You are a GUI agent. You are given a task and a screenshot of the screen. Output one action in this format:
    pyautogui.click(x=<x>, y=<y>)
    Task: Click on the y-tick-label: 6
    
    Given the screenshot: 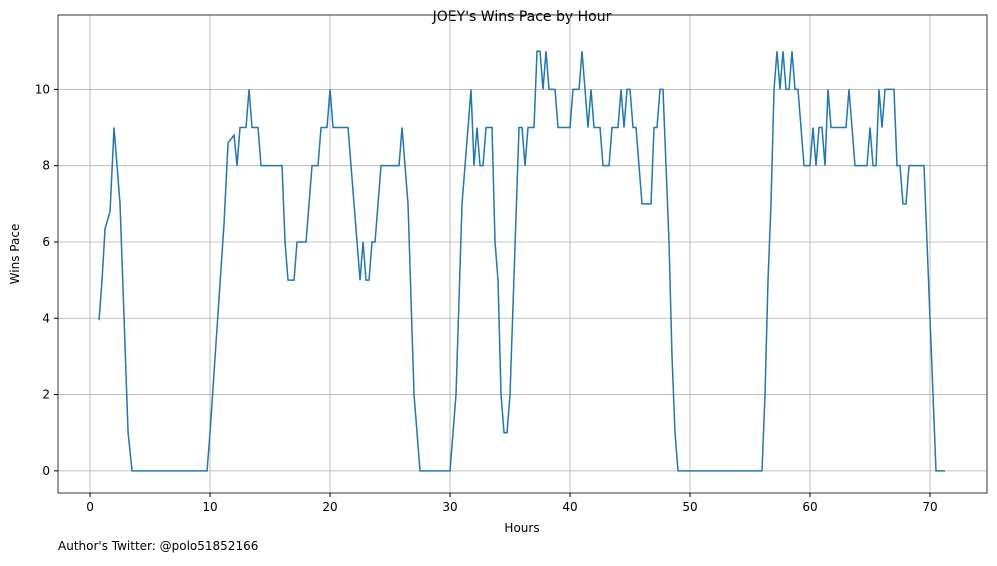 What is the action you would take?
    pyautogui.click(x=46, y=242)
    